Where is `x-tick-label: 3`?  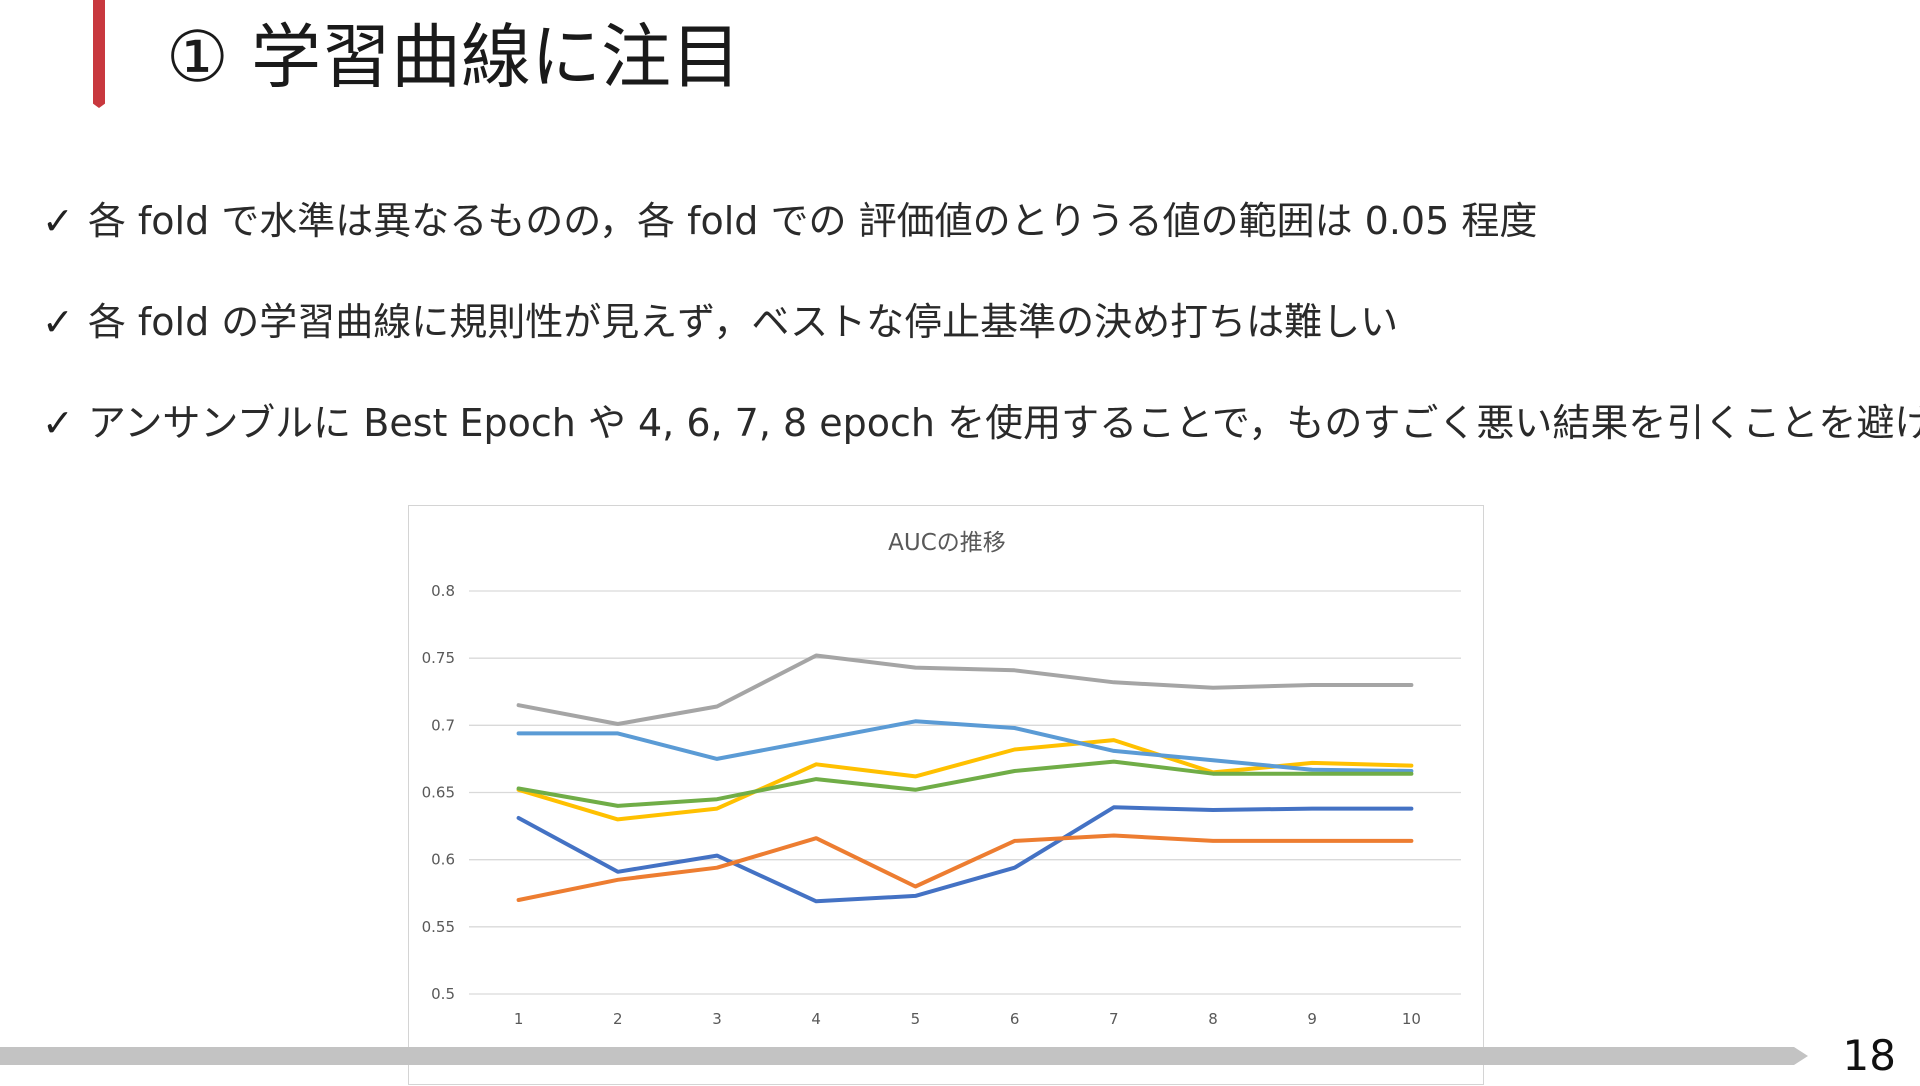 x-tick-label: 3 is located at coordinates (717, 1019).